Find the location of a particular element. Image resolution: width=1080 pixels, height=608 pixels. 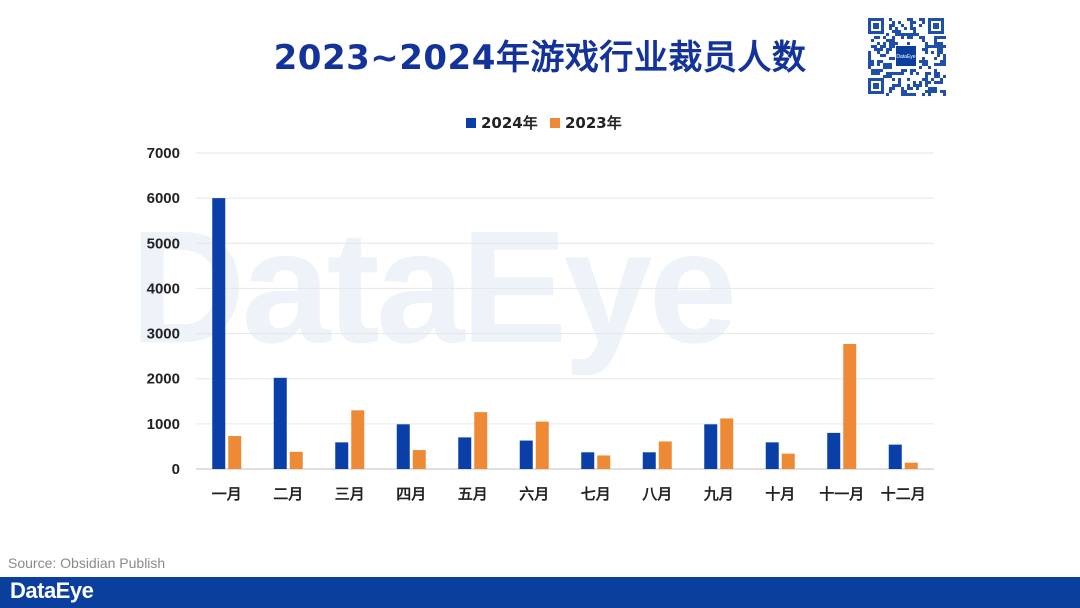

y-tick-label: 3000 is located at coordinates (163, 334).